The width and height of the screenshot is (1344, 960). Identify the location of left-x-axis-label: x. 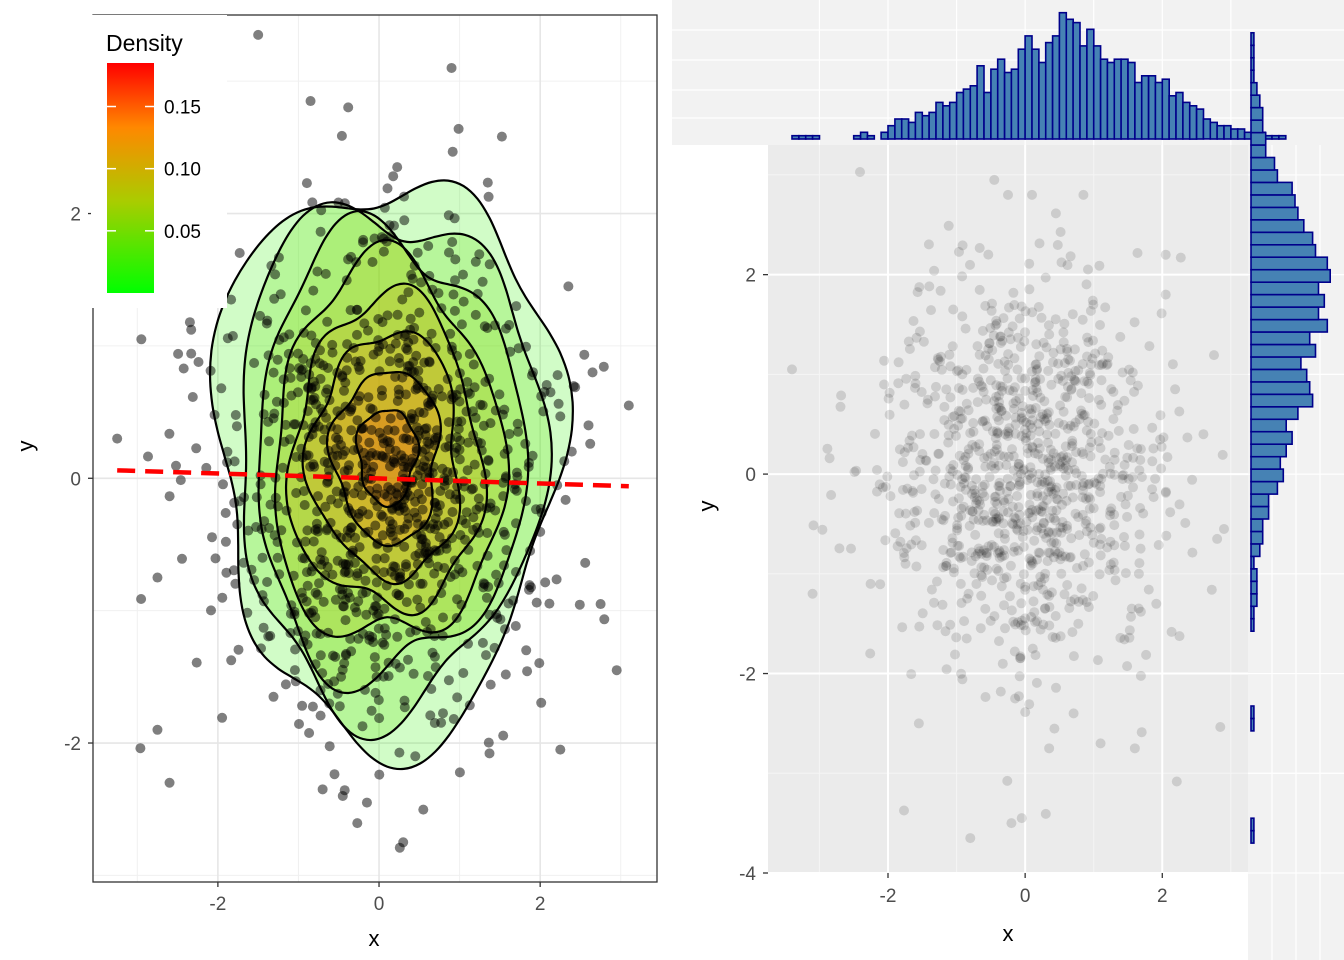
(374, 938).